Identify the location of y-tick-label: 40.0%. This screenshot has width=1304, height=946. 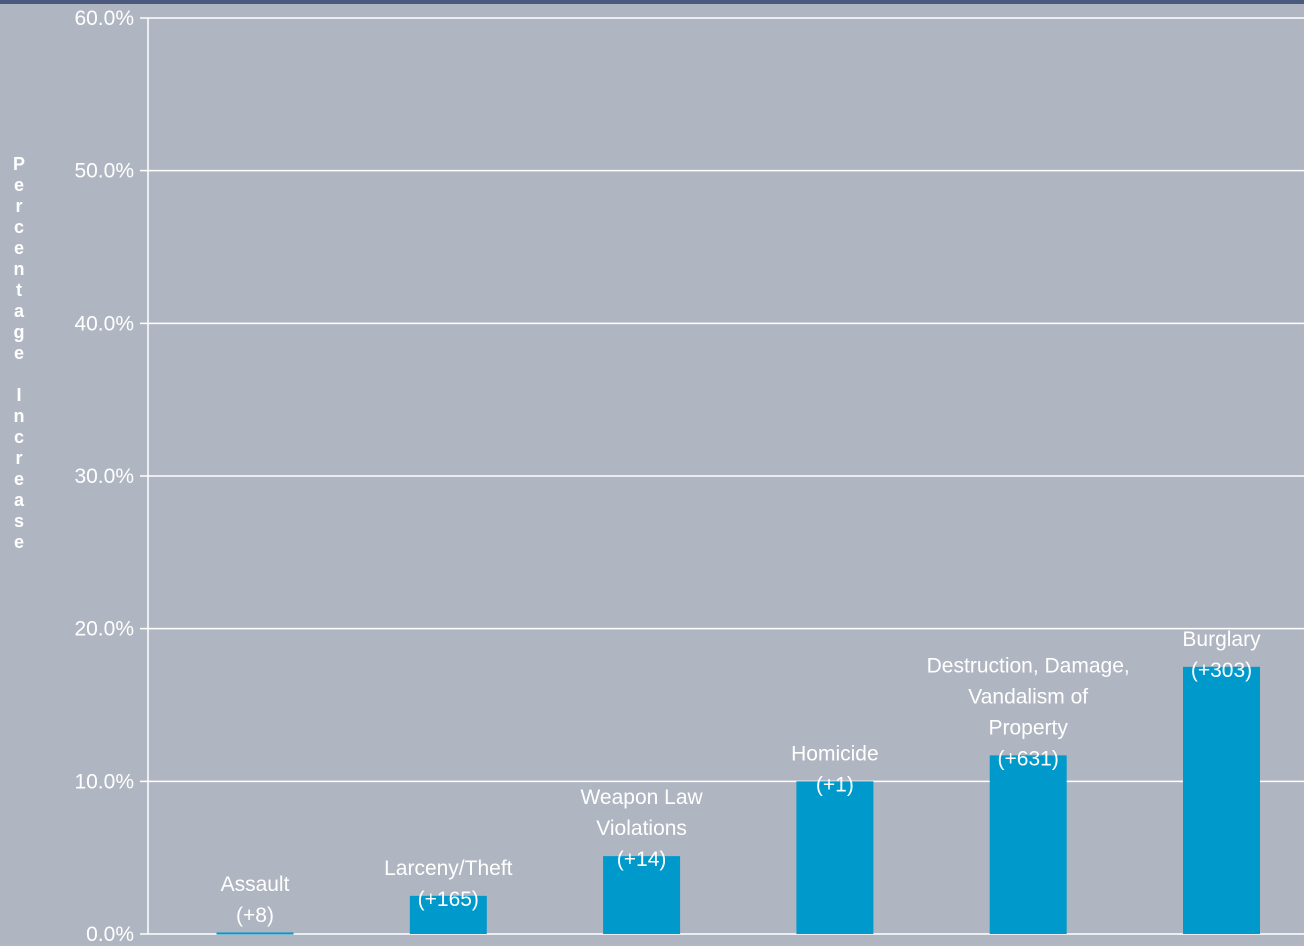
(104, 323).